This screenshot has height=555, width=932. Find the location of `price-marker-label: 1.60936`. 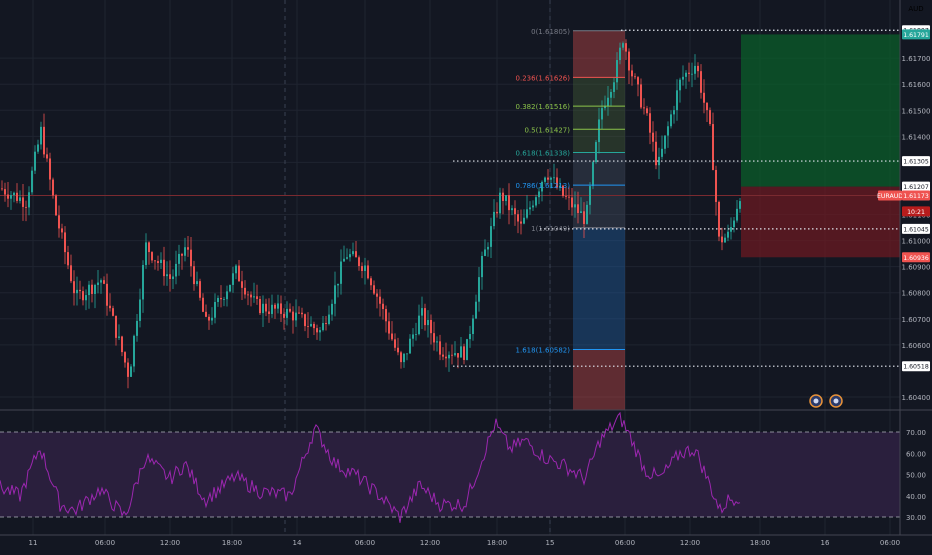

price-marker-label: 1.60936 is located at coordinates (916, 258).